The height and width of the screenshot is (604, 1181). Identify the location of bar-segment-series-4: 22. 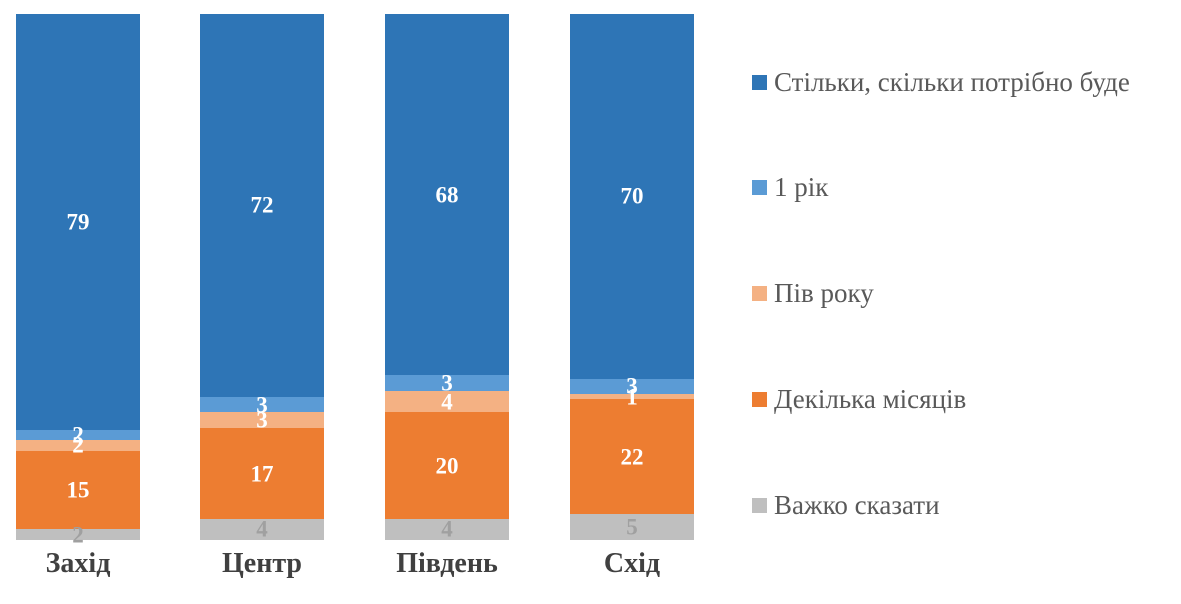
(632, 456).